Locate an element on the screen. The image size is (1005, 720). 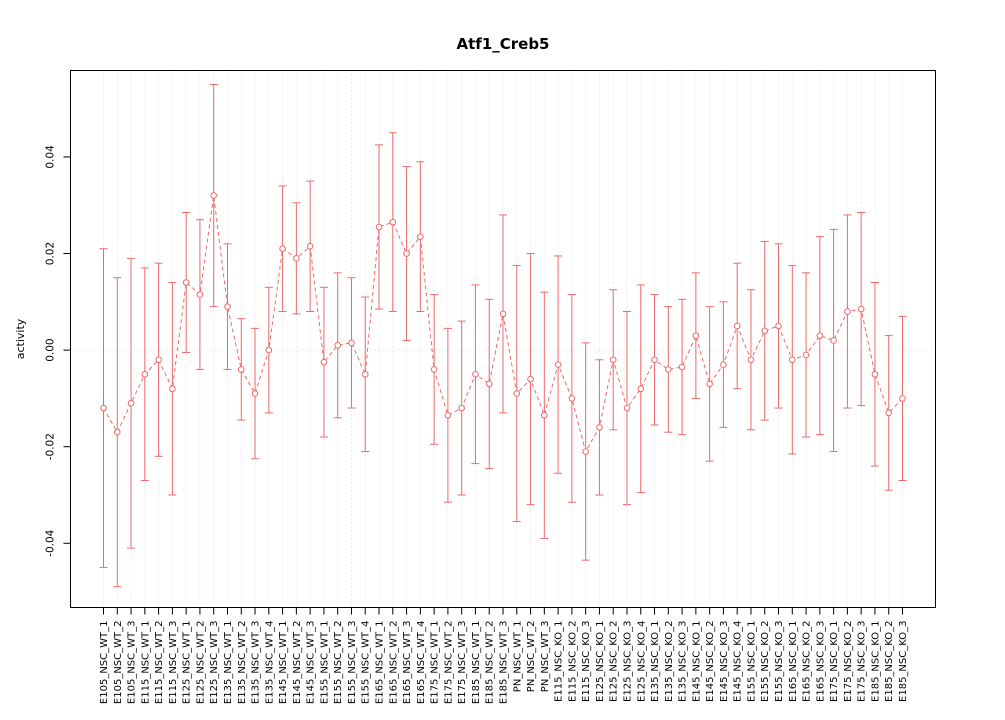
x-tick-label: E175_NSC_WT_2 is located at coordinates (448, 663).